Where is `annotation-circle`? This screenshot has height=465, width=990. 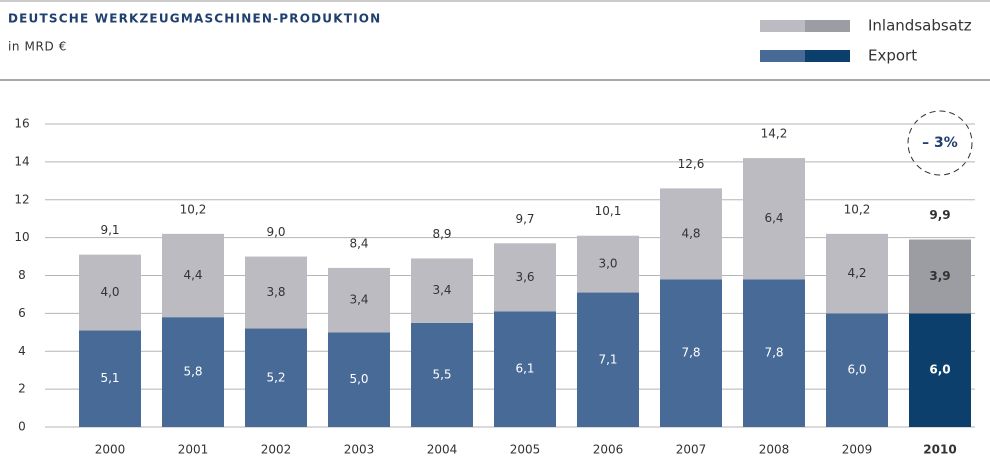 annotation-circle is located at coordinates (940, 143).